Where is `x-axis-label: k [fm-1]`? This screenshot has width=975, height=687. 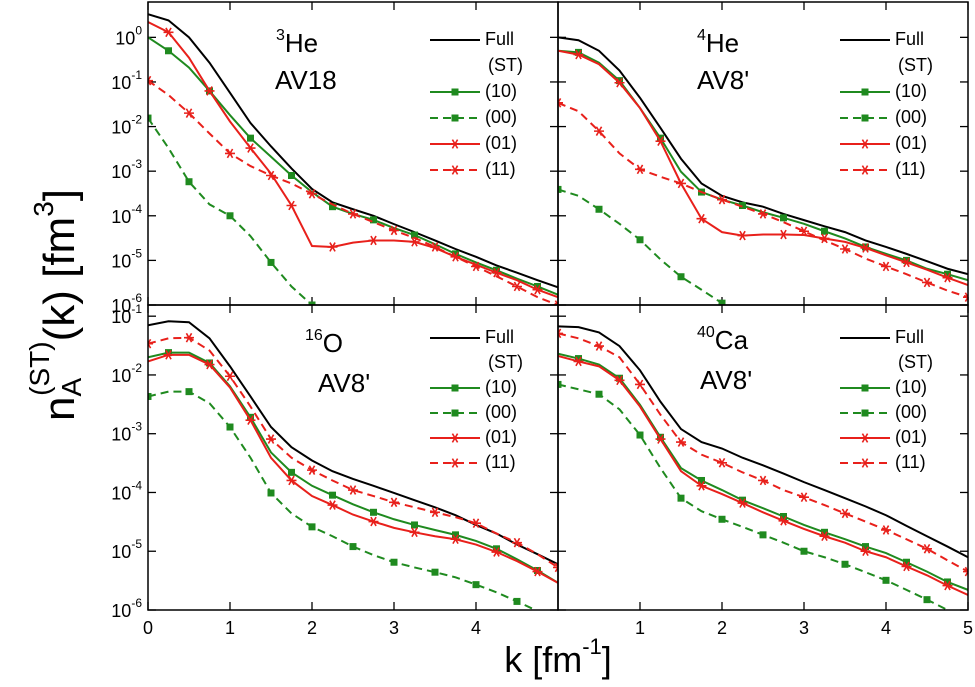
x-axis-label: k [fm-1] is located at coordinates (558, 657).